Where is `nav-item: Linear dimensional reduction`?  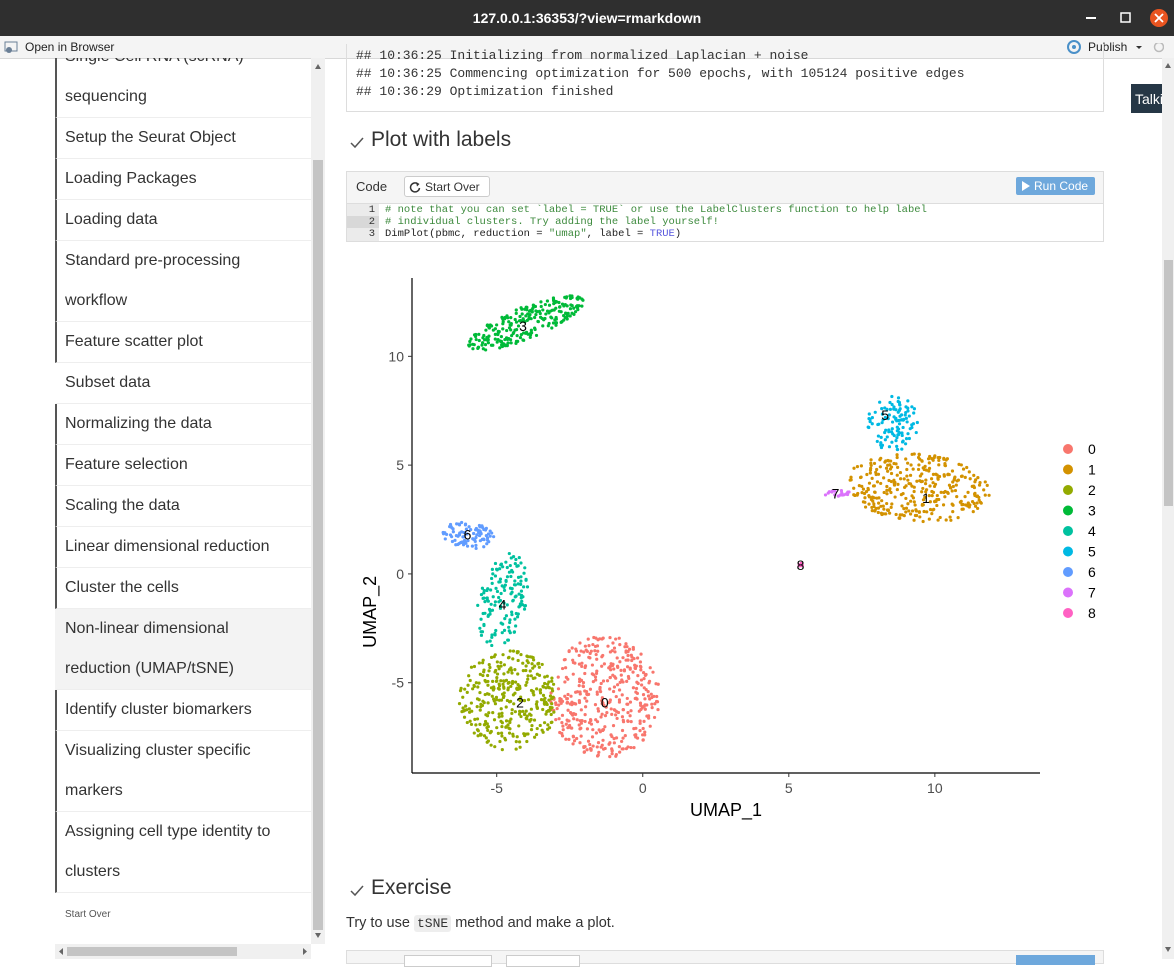 nav-item: Linear dimensional reduction is located at coordinates (183, 547).